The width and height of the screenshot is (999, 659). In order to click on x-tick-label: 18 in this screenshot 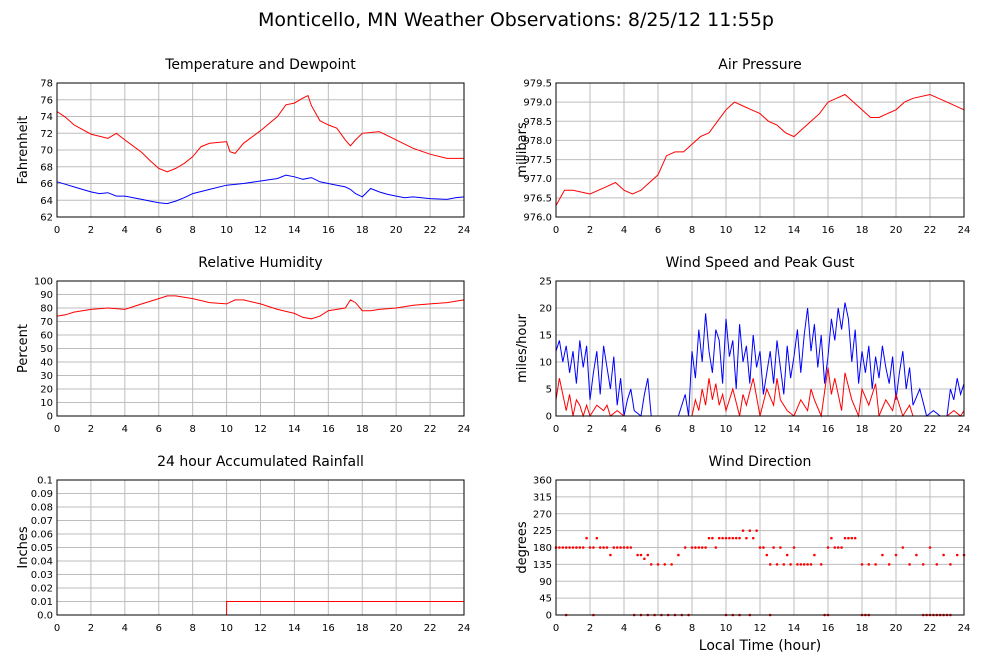, I will do `click(862, 628)`.